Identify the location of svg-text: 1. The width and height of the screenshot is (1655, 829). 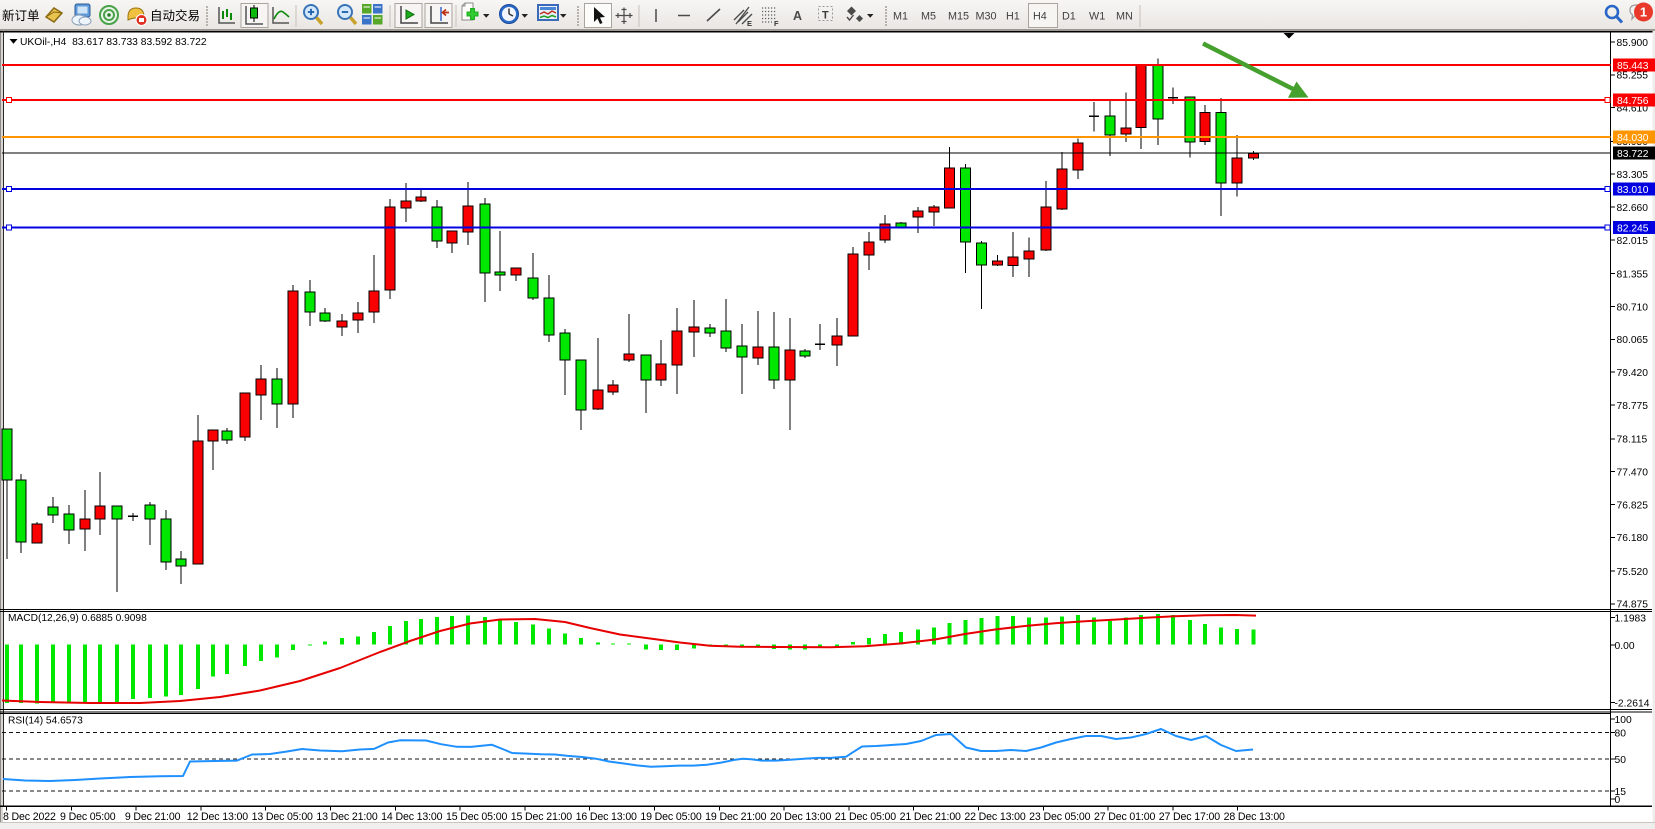
(1643, 12).